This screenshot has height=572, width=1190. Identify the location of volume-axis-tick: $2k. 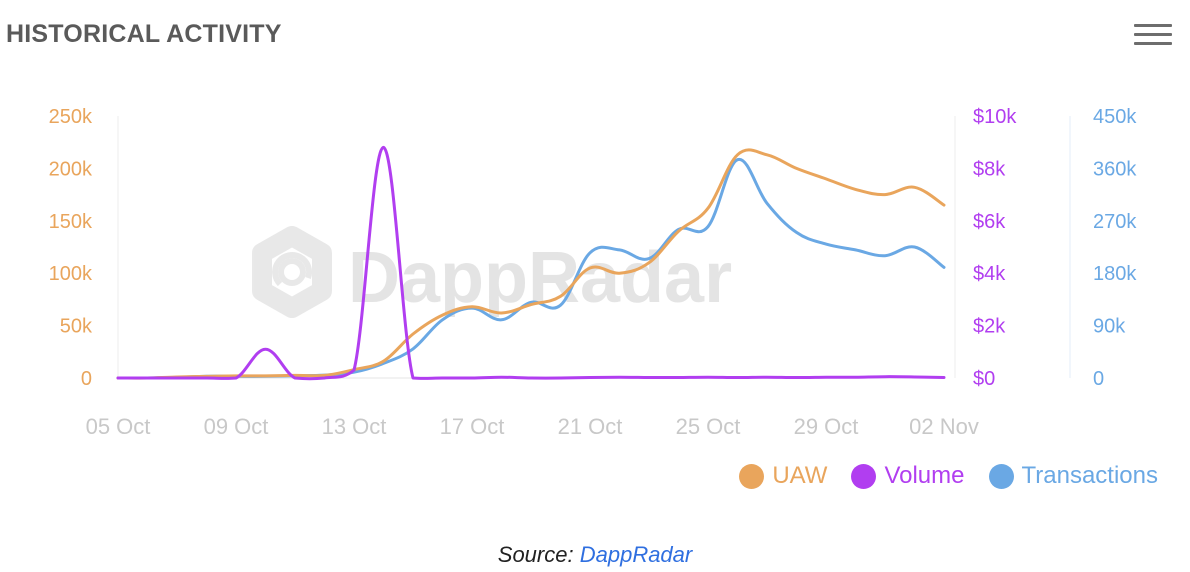
(989, 327).